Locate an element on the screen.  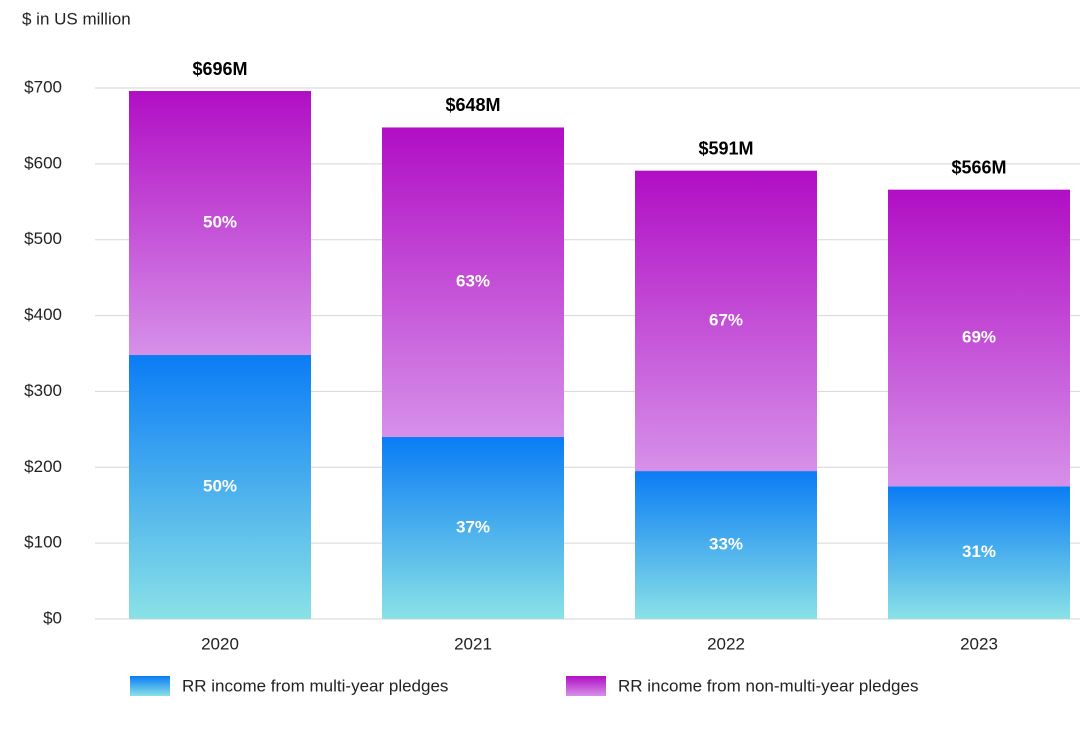
segment-label: 37% is located at coordinates (473, 526).